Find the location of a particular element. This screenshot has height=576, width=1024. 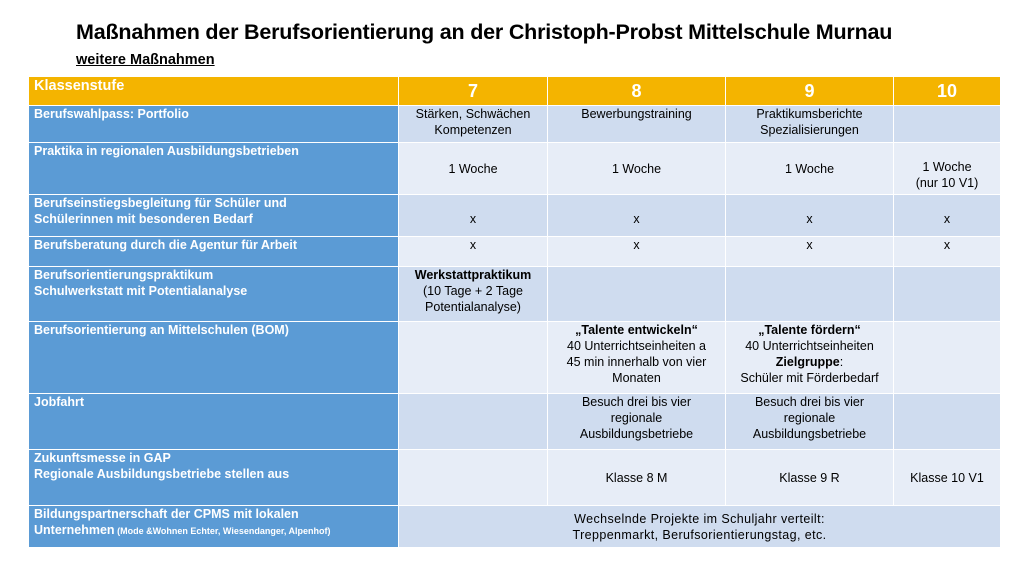

zielgruppe-label: Zielgruppe is located at coordinates (807, 362).